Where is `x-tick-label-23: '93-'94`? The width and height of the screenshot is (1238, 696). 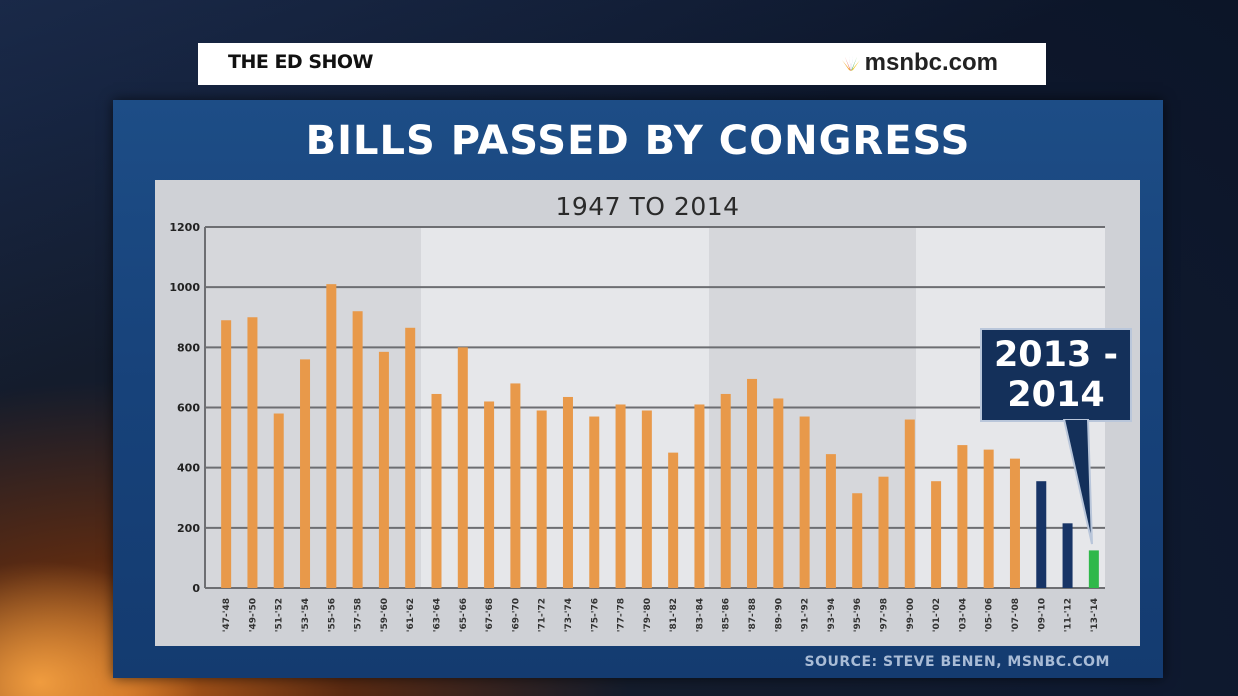
x-tick-label-23: '93-'94 is located at coordinates (832, 615).